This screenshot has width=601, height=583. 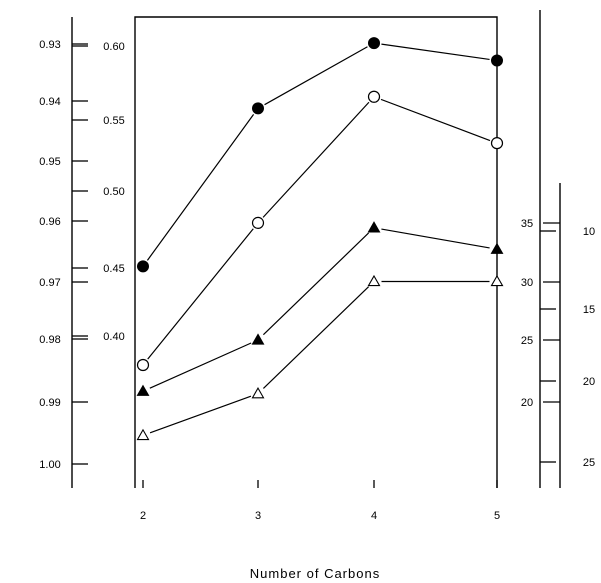 What do you see at coordinates (567, 249) in the screenshot?
I see `right-outer-axis: 10 15 20 25` at bounding box center [567, 249].